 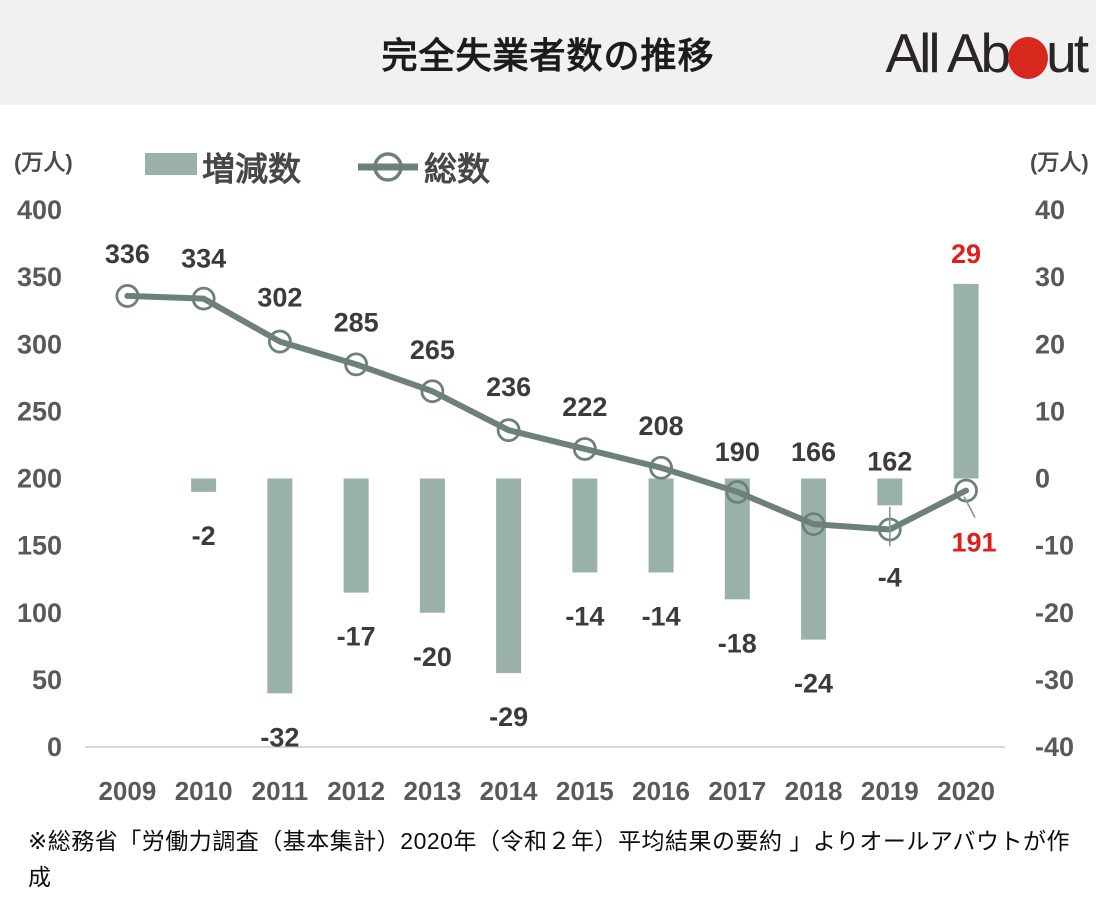 What do you see at coordinates (737, 643) in the screenshot?
I see `bar-value-label: -18` at bounding box center [737, 643].